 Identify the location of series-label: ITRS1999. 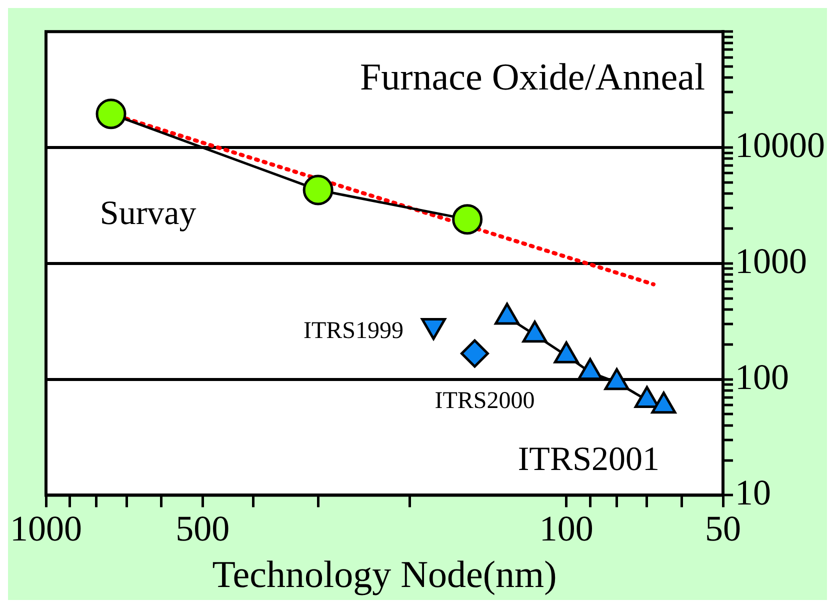
(354, 331).